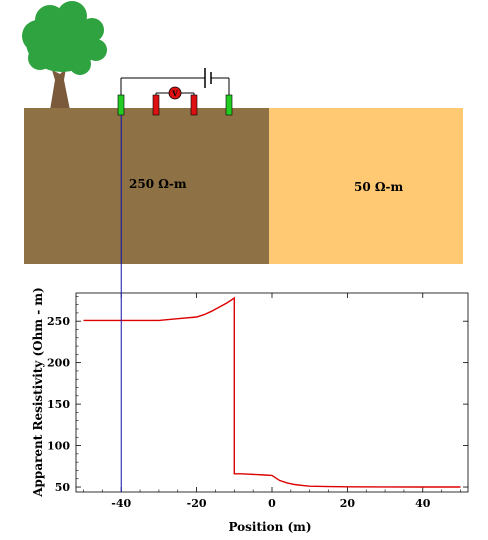 This screenshot has height=540, width=488. What do you see at coordinates (272, 503) in the screenshot?
I see `x-tick-label: 0` at bounding box center [272, 503].